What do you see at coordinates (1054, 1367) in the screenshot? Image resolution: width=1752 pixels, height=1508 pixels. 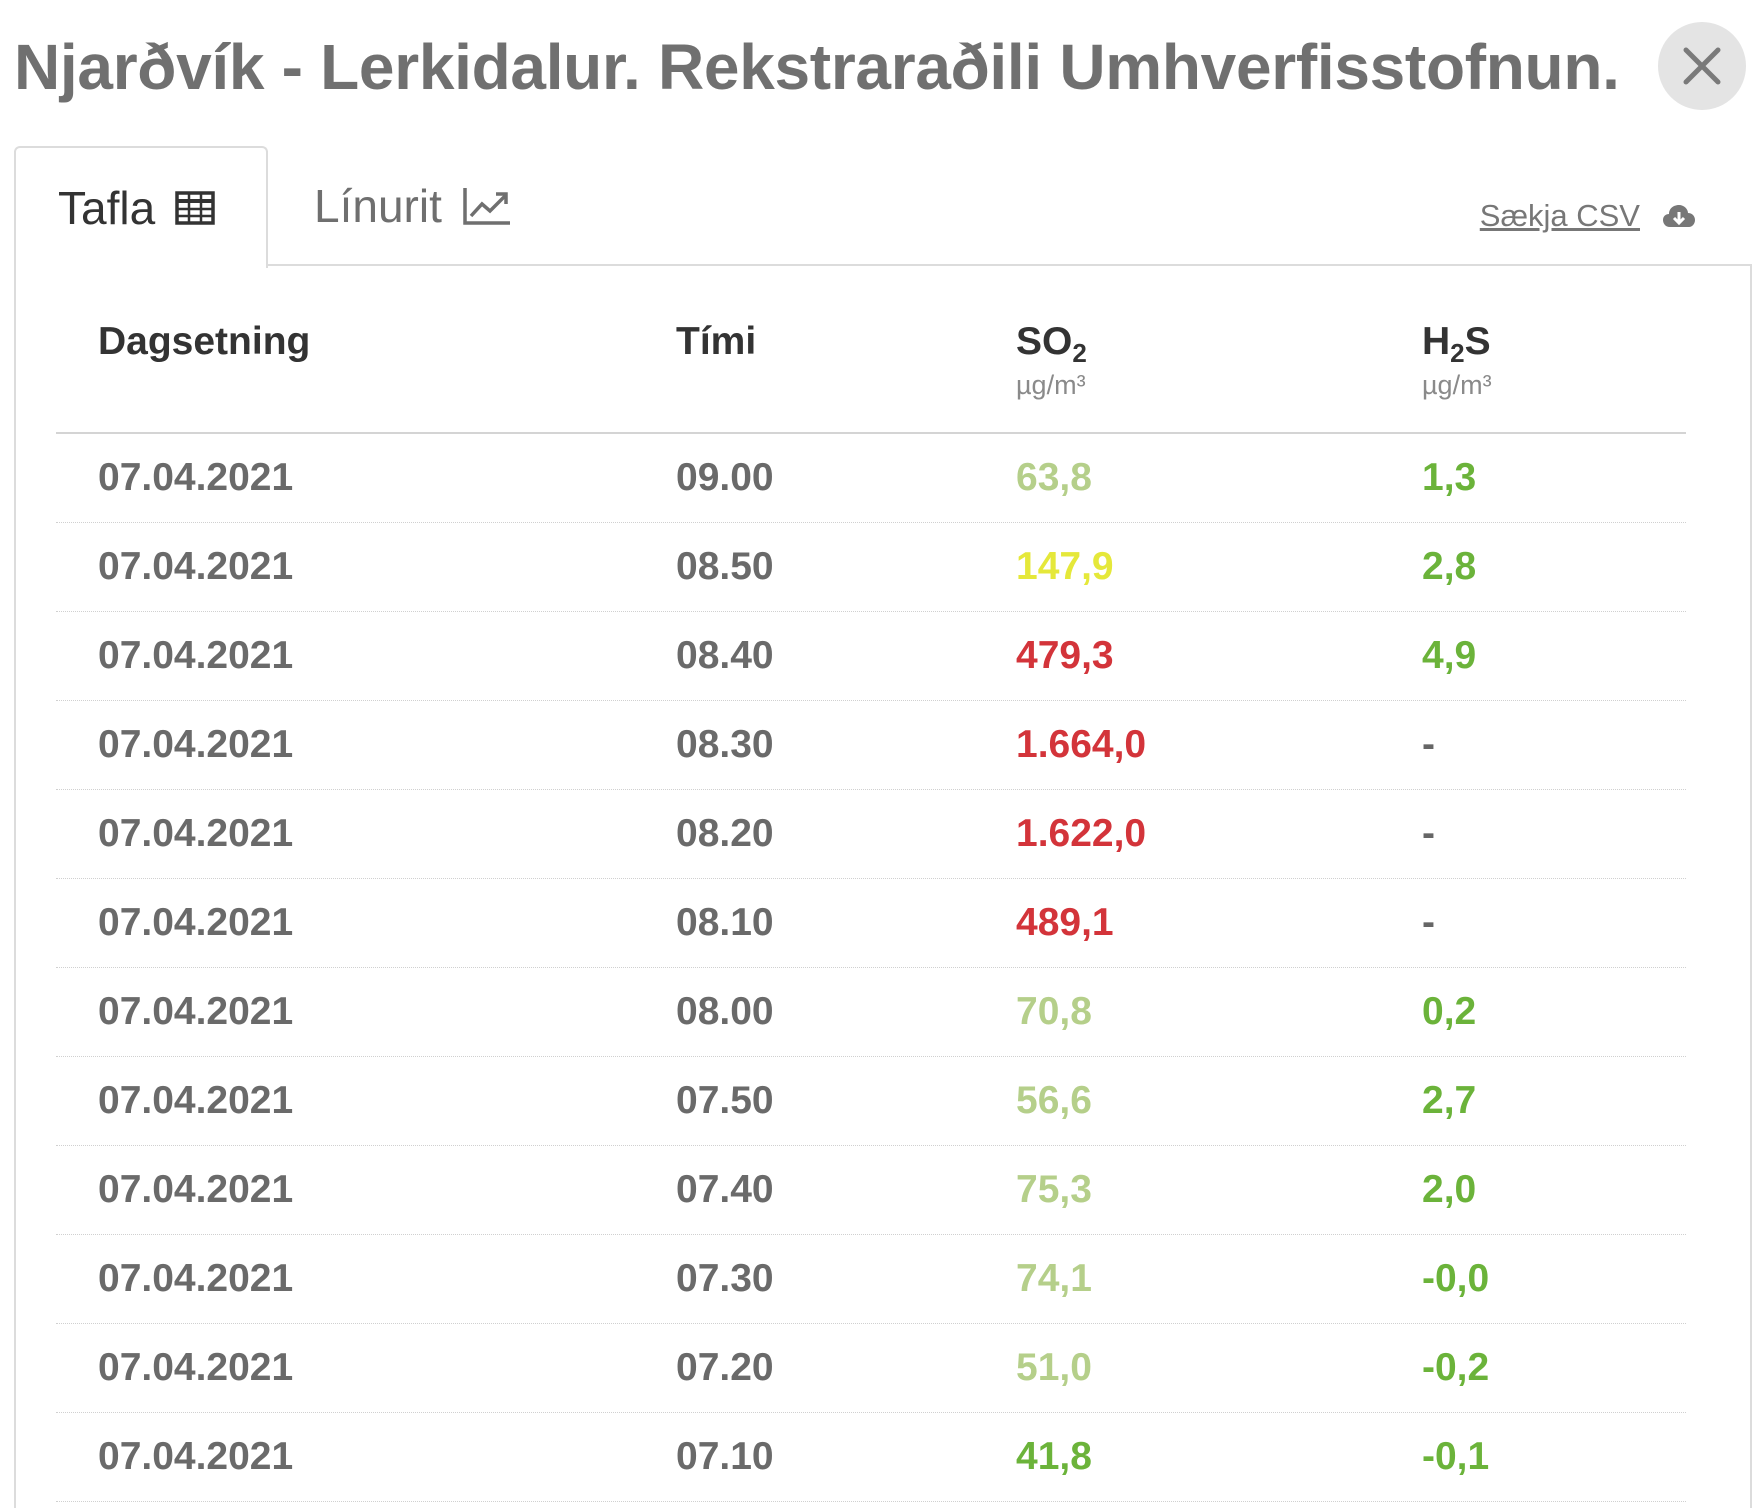 I see `cell-so2: 51,0` at bounding box center [1054, 1367].